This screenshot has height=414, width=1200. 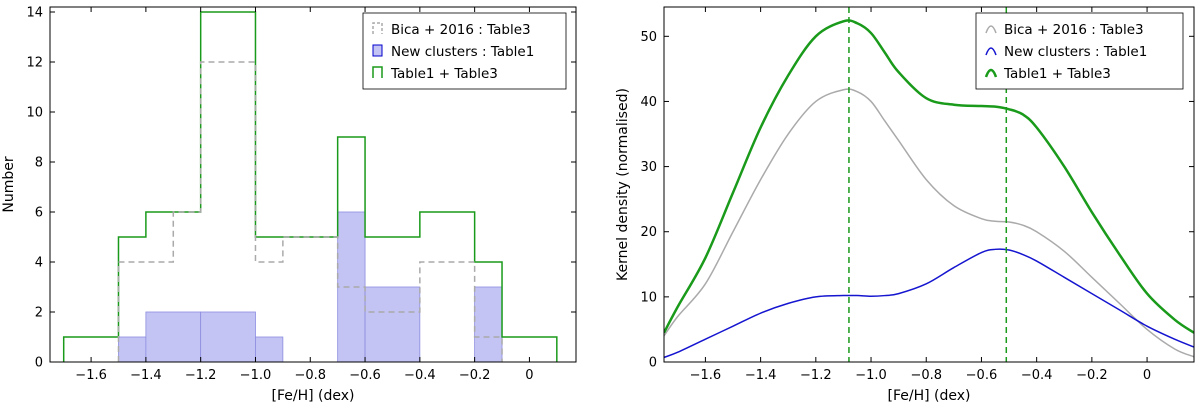 I want to click on y-tick-label: 20, so click(x=648, y=232).